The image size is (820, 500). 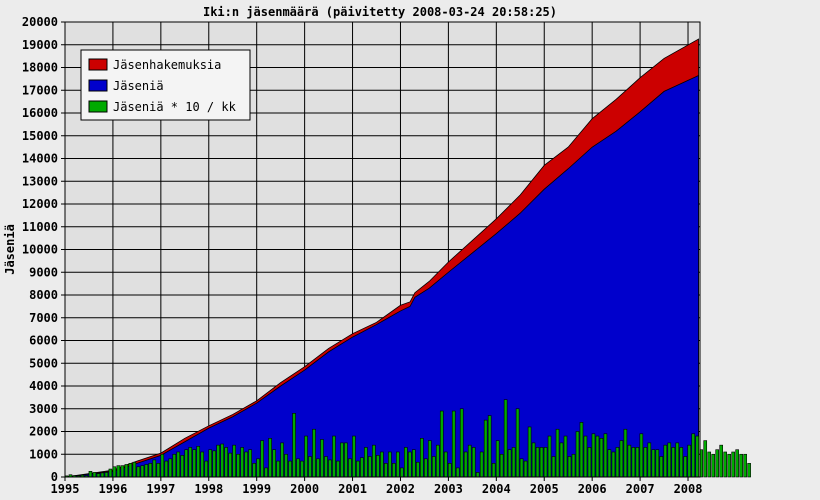 I want to click on legend: Jäsenhakemuksia Jäseniä Jäseniä * 10 / kk, so click(x=165, y=85).